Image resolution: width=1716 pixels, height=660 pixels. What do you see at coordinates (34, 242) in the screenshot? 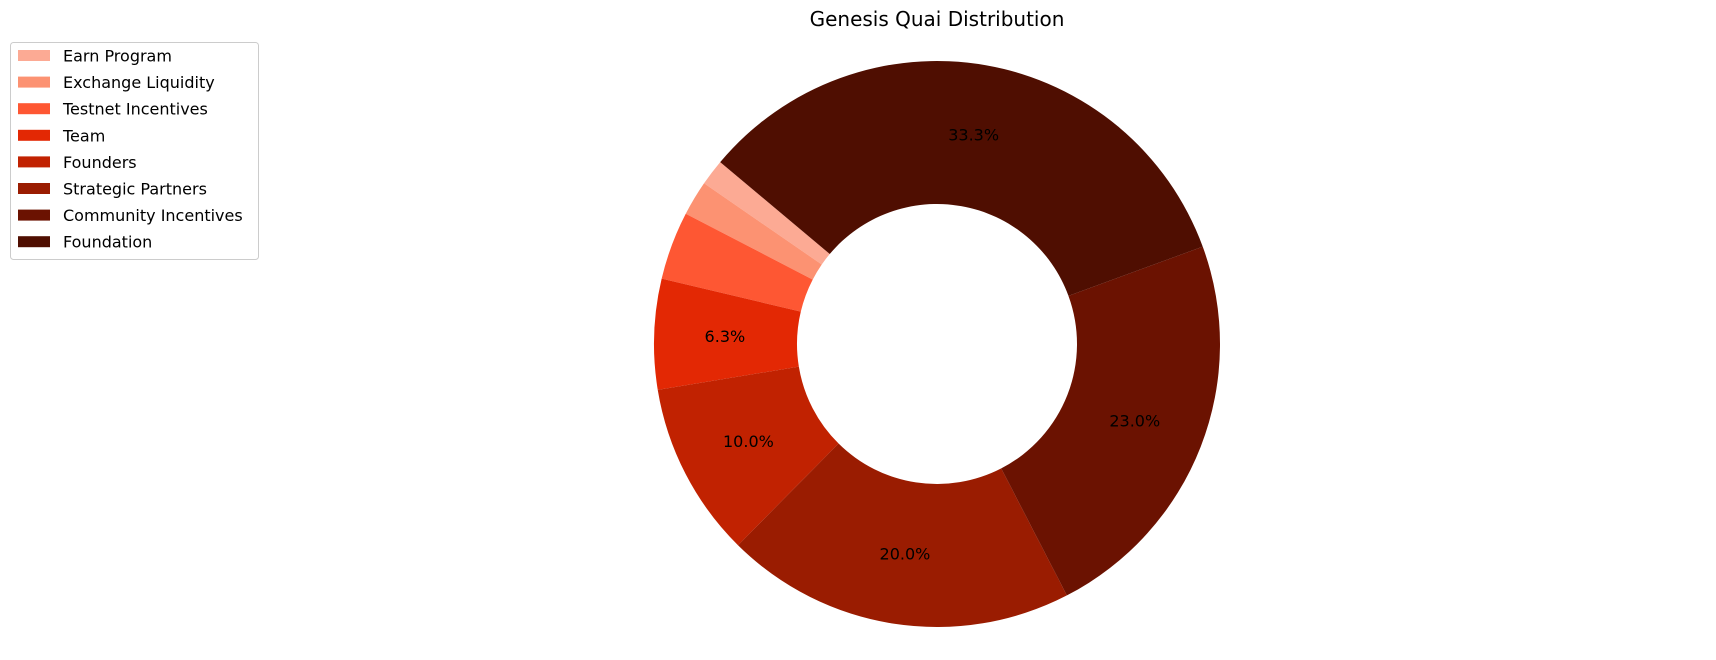
I see `legend-swatch-foundation` at bounding box center [34, 242].